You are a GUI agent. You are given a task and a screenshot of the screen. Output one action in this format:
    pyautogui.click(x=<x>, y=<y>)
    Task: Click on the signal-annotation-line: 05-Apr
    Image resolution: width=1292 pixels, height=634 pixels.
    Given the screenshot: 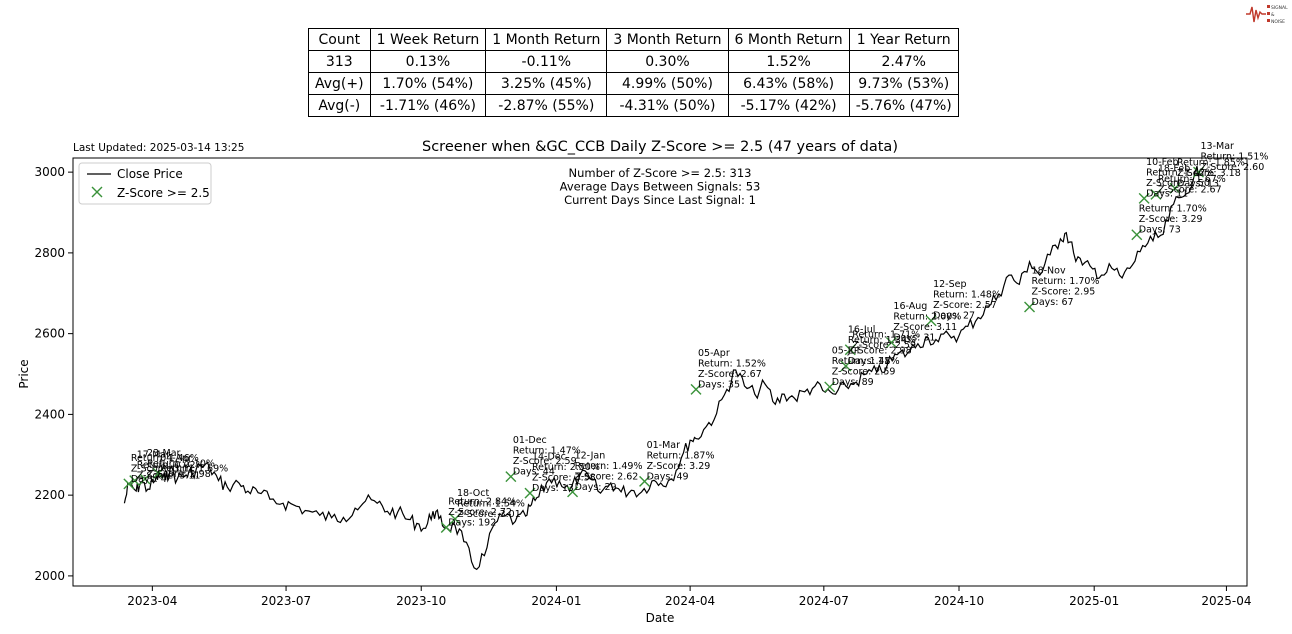 What is the action you would take?
    pyautogui.click(x=714, y=353)
    